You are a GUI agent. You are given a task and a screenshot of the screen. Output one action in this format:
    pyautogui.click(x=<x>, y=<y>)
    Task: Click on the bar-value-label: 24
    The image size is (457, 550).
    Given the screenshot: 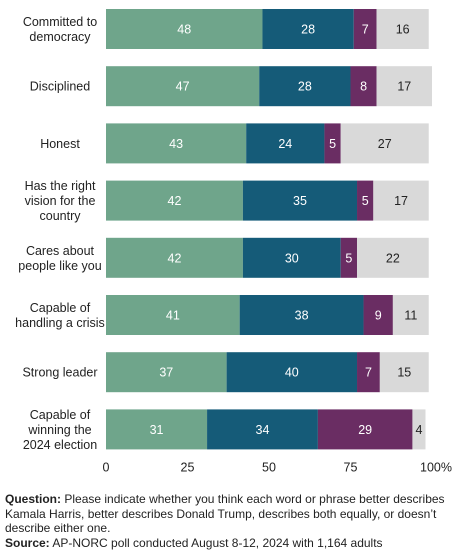 What is the action you would take?
    pyautogui.click(x=285, y=144)
    